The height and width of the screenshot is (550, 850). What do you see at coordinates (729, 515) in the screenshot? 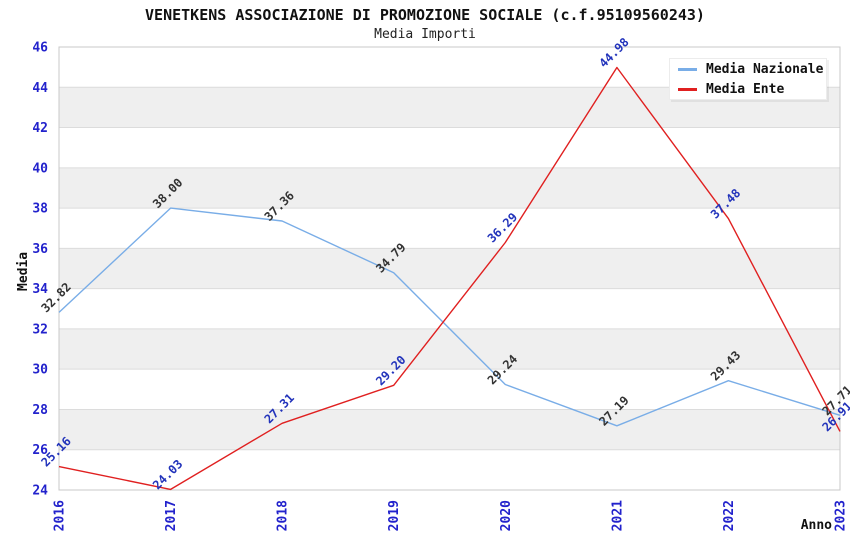
I see `x-tick-label: 2022` at bounding box center [729, 515].